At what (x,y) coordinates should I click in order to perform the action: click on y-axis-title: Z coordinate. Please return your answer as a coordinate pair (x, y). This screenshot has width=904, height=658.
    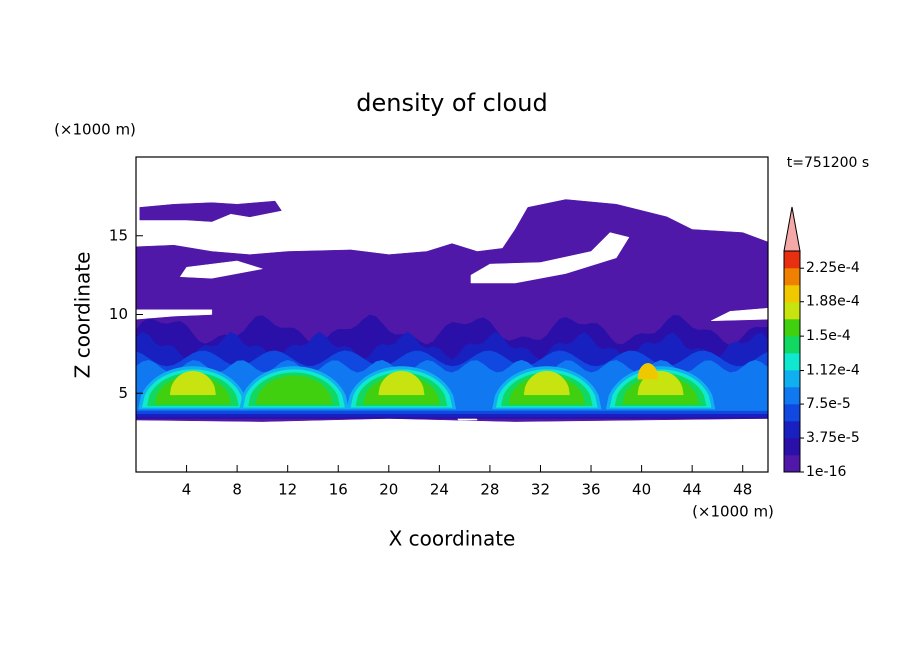
    Looking at the image, I should click on (83, 315).